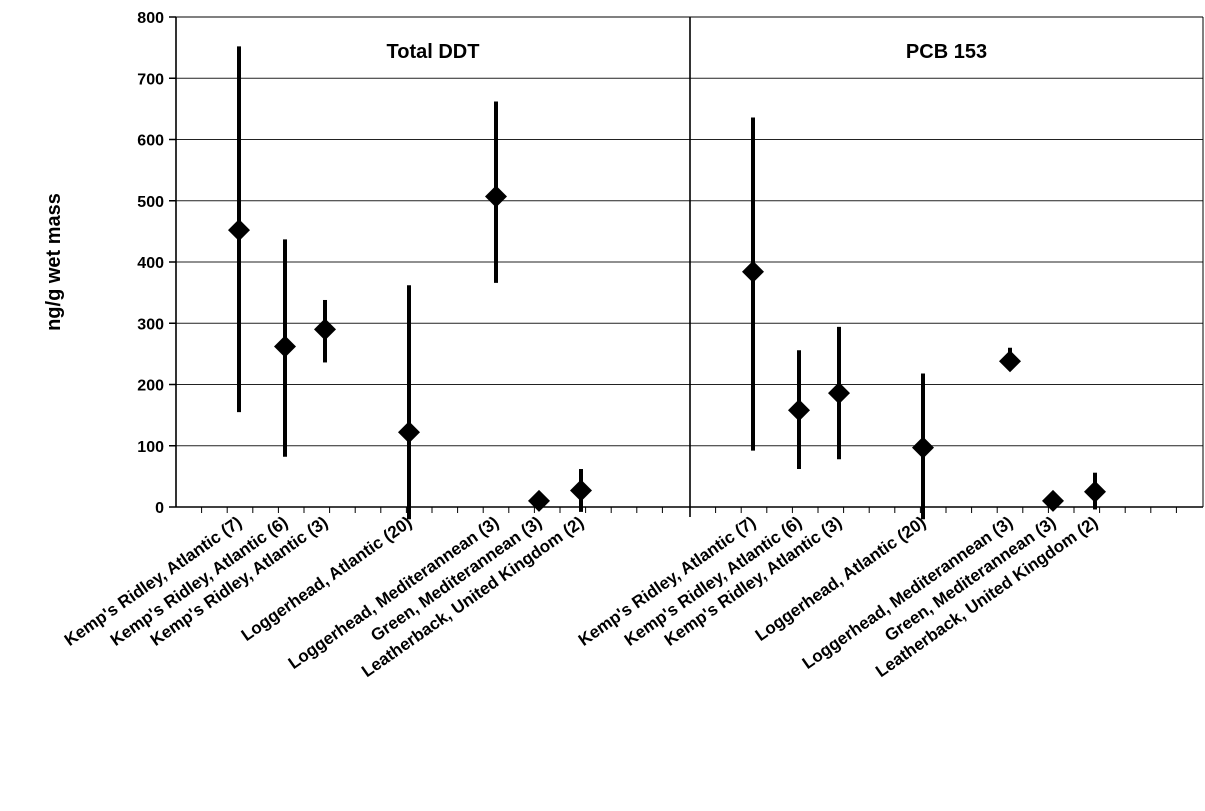 This screenshot has height=811, width=1205. Describe the element at coordinates (946, 52) in the screenshot. I see `panel-title: PCB 153` at that location.